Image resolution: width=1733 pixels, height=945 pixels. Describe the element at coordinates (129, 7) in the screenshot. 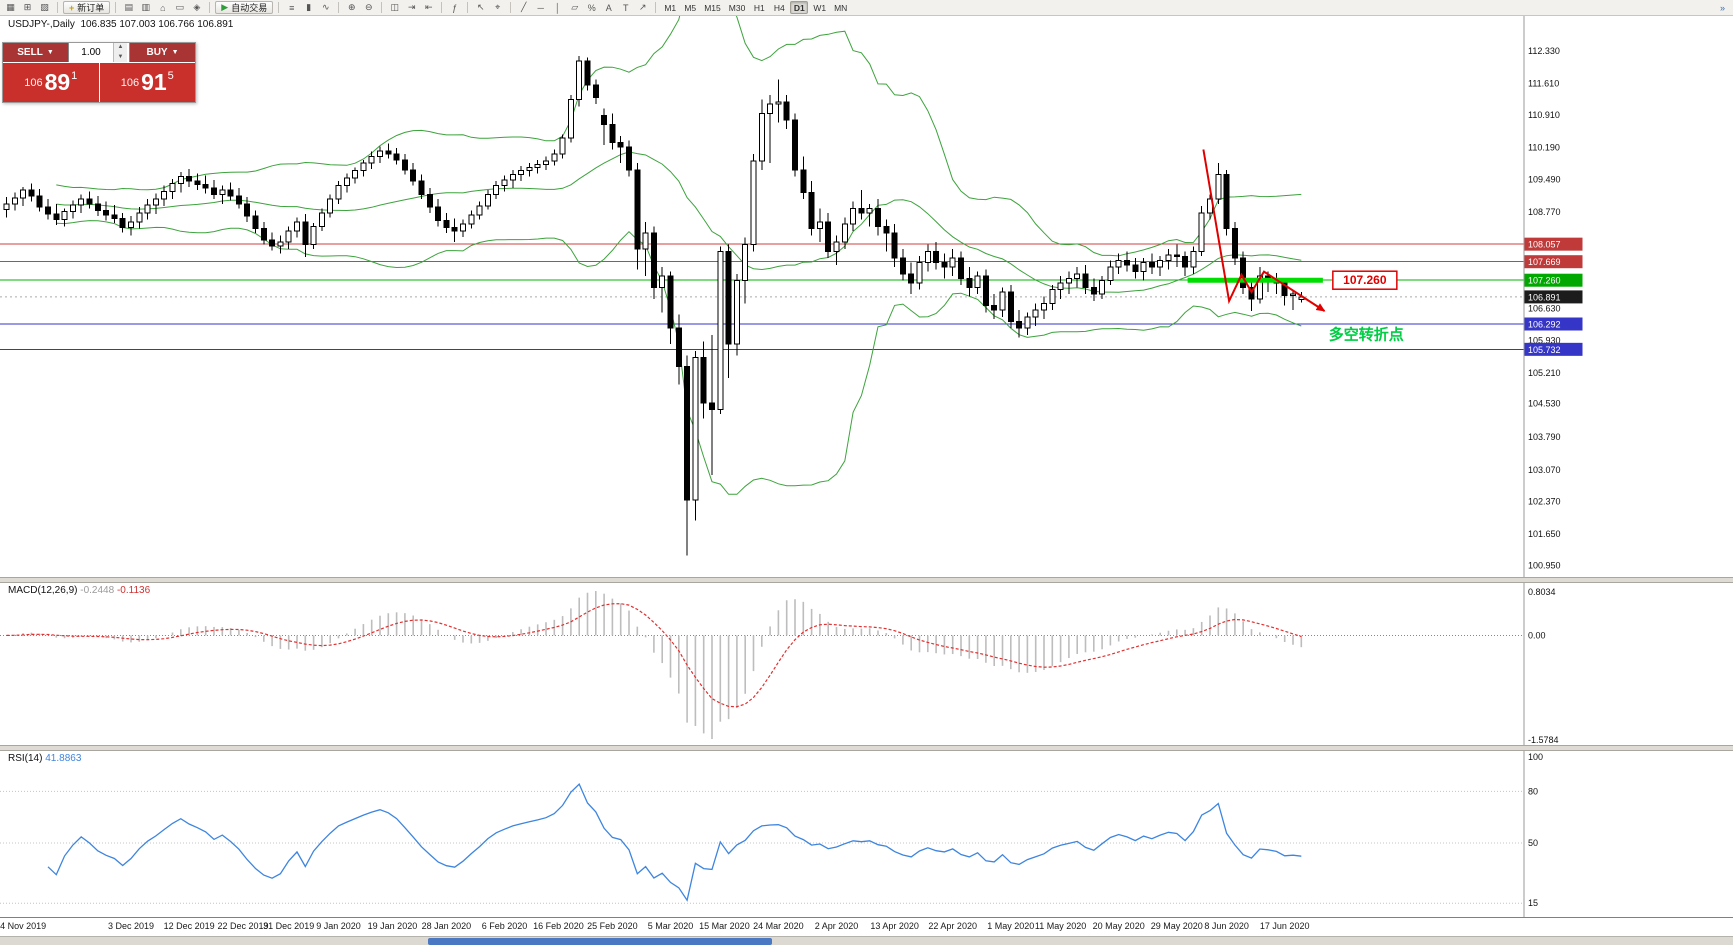

I see `market-watch-icon: ▤` at that location.